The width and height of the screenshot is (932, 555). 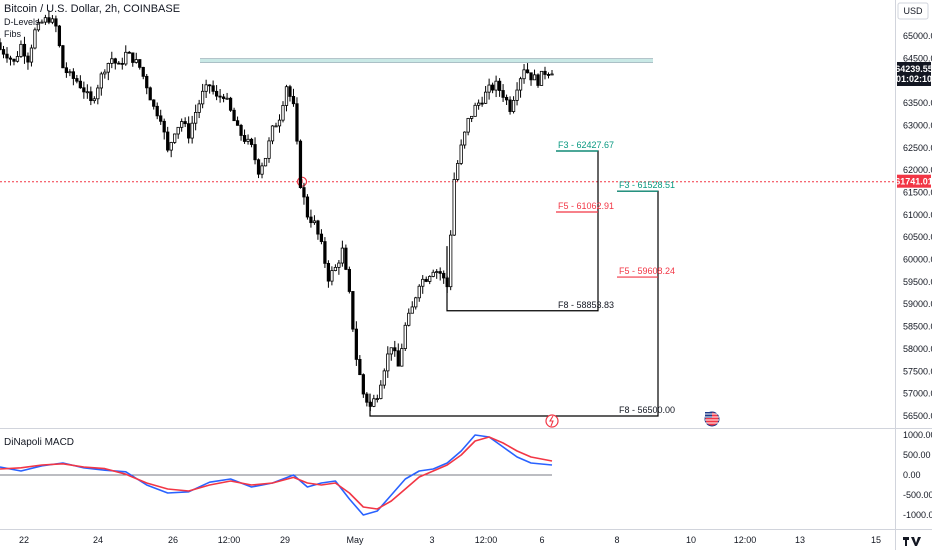 I want to click on tradingview-logo, so click(x=914, y=540).